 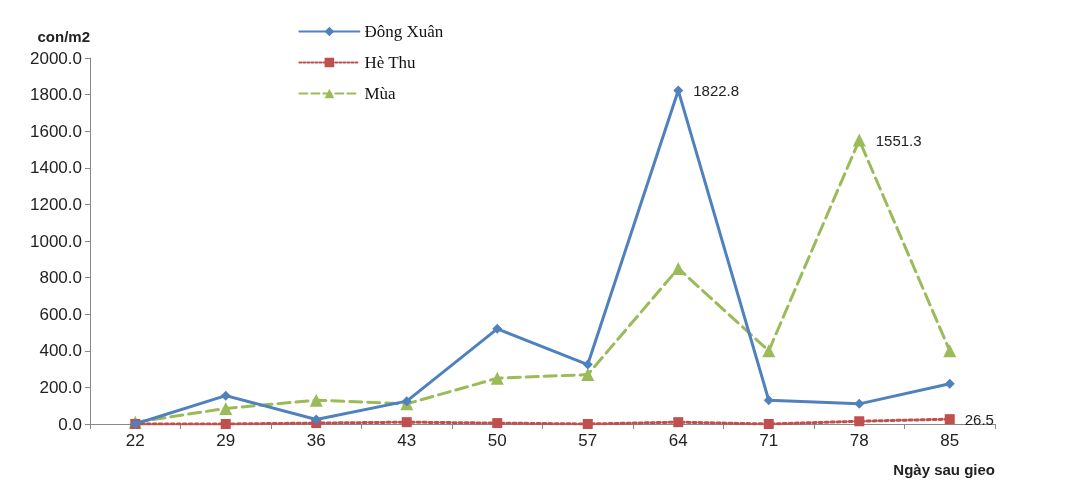 What do you see at coordinates (56, 168) in the screenshot?
I see `y-tick-label: 1400.0` at bounding box center [56, 168].